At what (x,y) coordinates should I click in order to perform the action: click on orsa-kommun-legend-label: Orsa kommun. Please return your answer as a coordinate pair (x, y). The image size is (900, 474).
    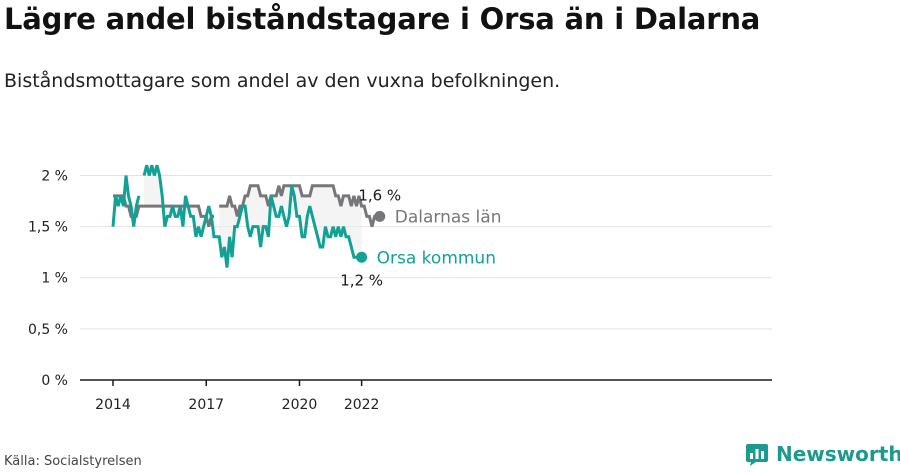
    Looking at the image, I should click on (436, 258).